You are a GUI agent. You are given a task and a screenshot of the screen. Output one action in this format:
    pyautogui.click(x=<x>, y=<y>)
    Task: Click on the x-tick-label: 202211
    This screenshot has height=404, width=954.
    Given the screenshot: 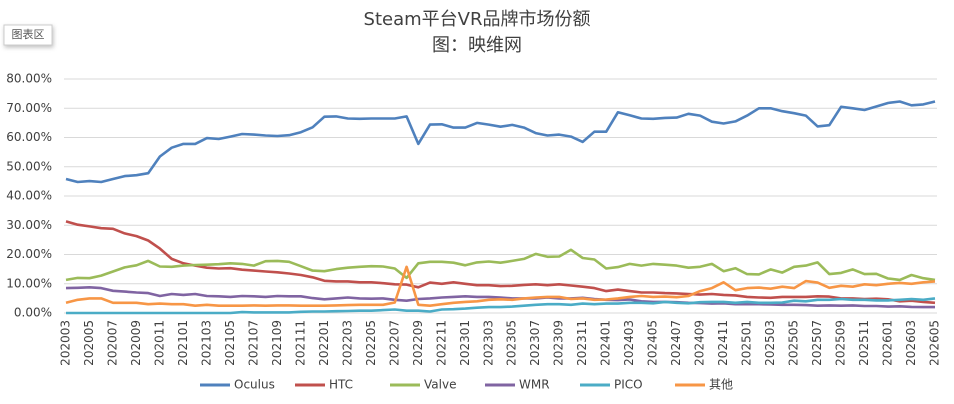 What is the action you would take?
    pyautogui.click(x=441, y=343)
    